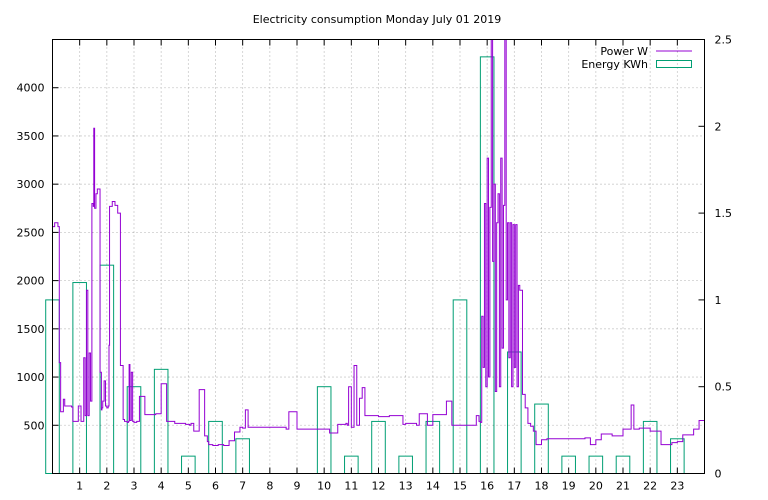 The image size is (768, 500). What do you see at coordinates (596, 486) in the screenshot?
I see `x-tick-label: 20` at bounding box center [596, 486].